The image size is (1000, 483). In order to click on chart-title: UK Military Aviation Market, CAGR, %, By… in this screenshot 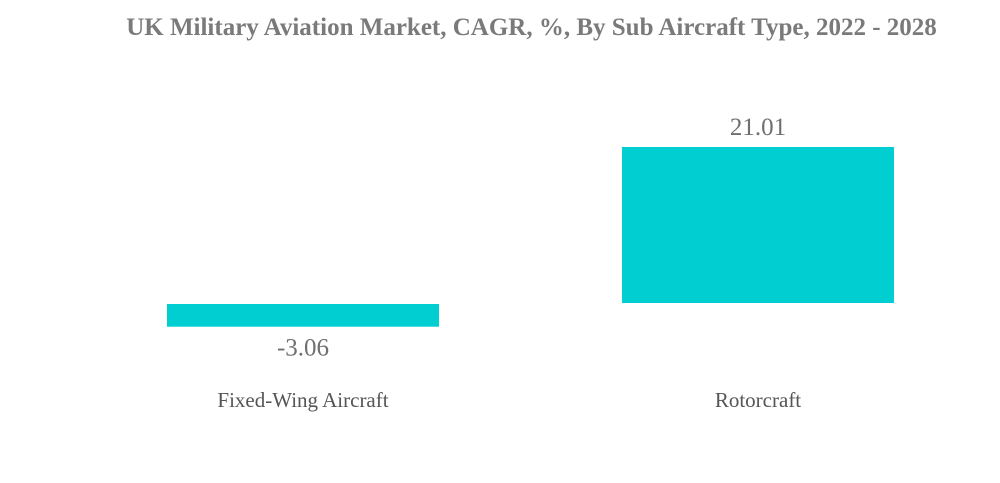, I will do `click(531, 27)`.